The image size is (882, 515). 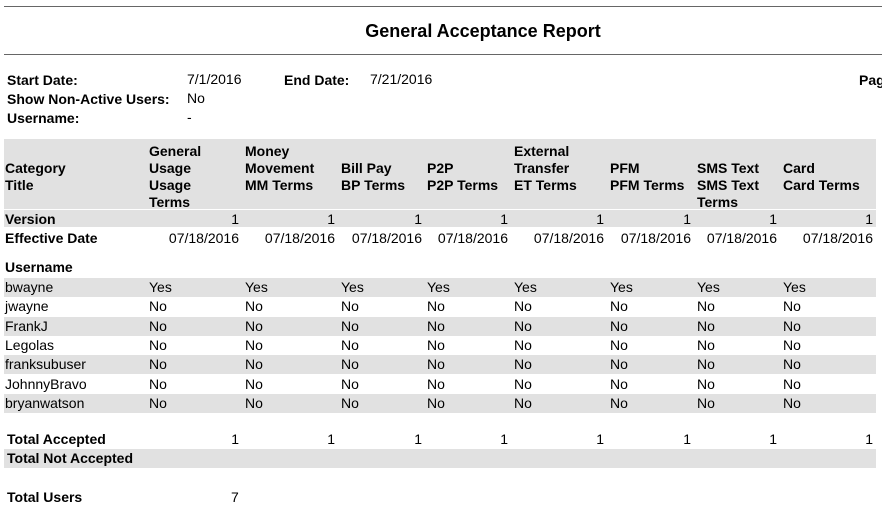 I want to click on title-label: Title, so click(x=19, y=185).